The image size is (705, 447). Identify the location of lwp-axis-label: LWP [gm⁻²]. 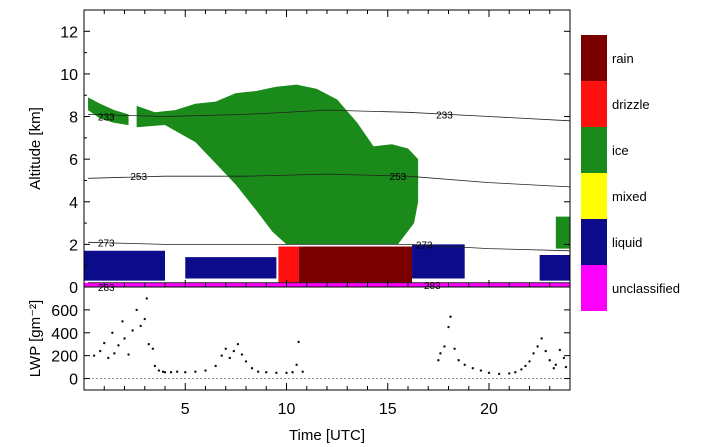
(35, 338).